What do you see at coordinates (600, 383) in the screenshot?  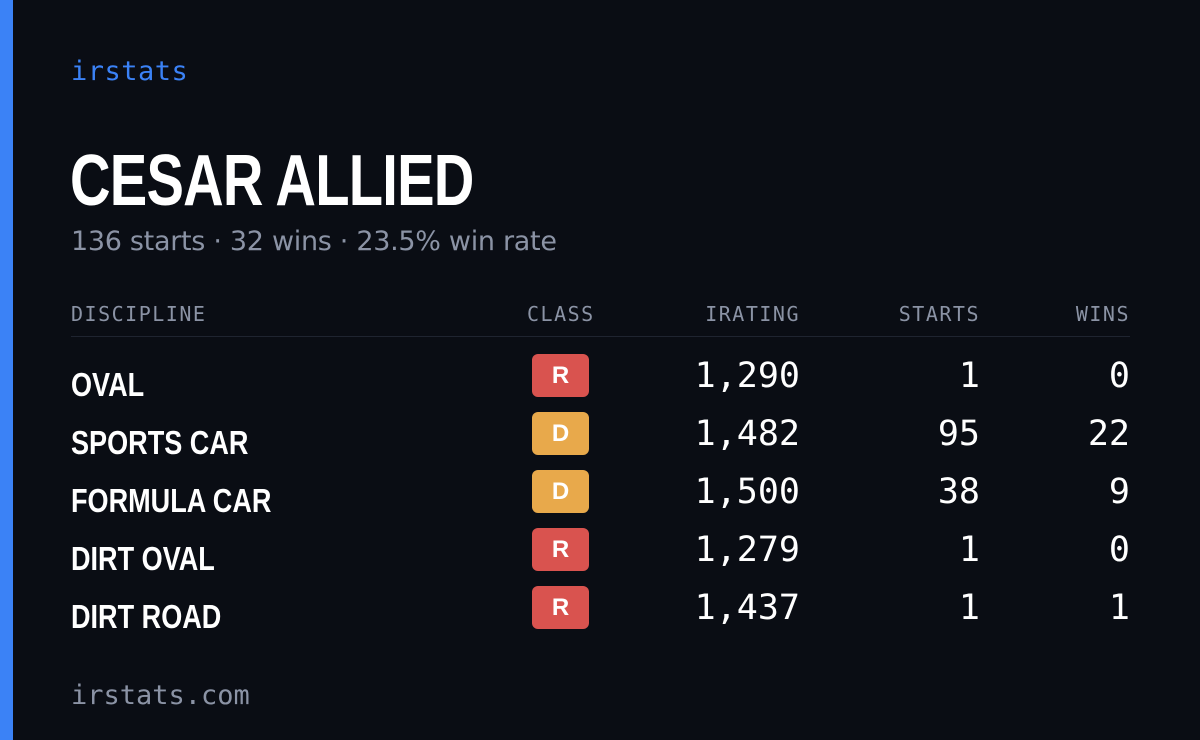 I see `table-row: OVAL R 1,290 1 0` at bounding box center [600, 383].